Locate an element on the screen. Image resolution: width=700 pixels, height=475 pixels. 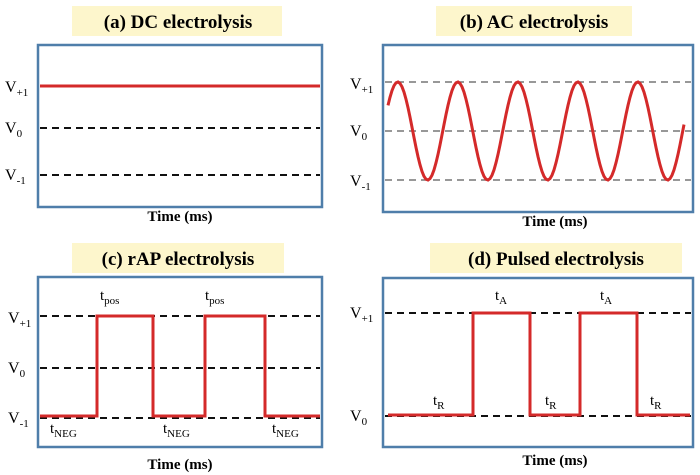
panel-title: (c) rAP electrolysis is located at coordinates (178, 259).